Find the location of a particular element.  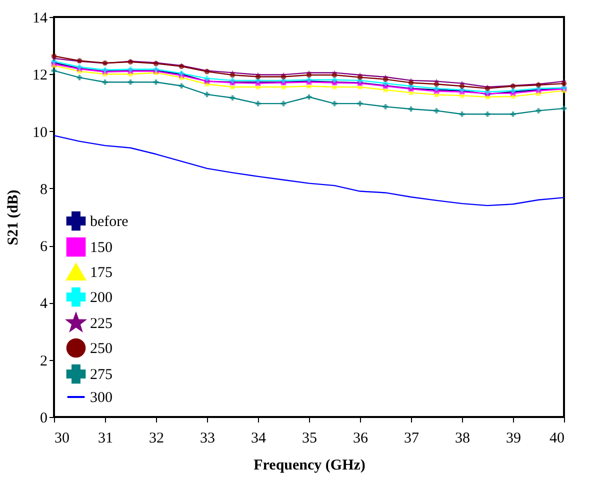

legend-label: 300 is located at coordinates (101, 398).